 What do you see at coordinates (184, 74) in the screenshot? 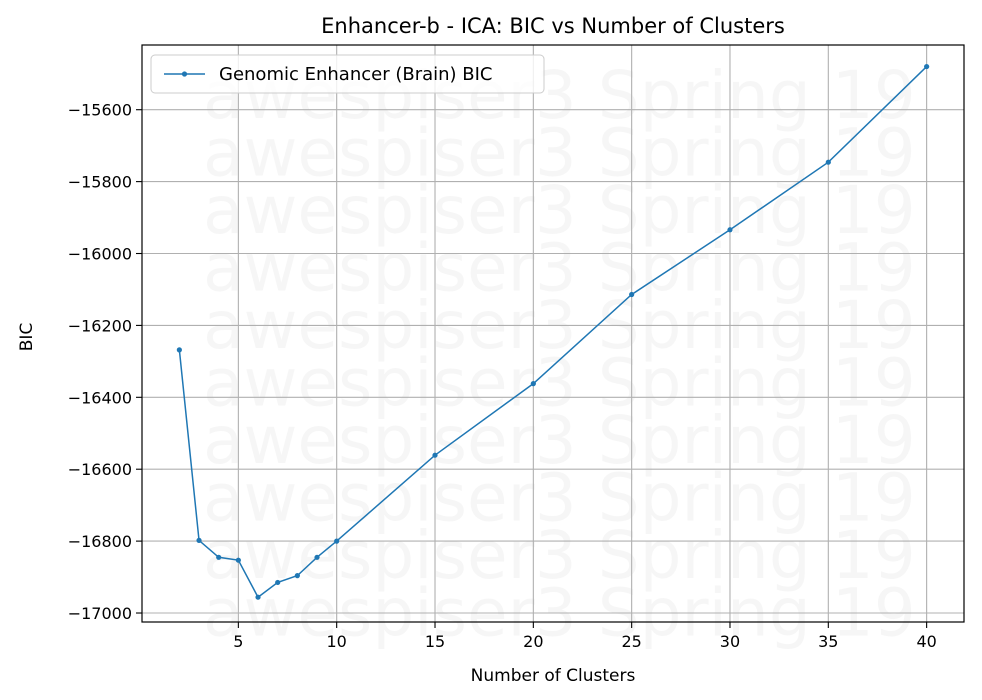
I see `legend-marker-swatch` at bounding box center [184, 74].